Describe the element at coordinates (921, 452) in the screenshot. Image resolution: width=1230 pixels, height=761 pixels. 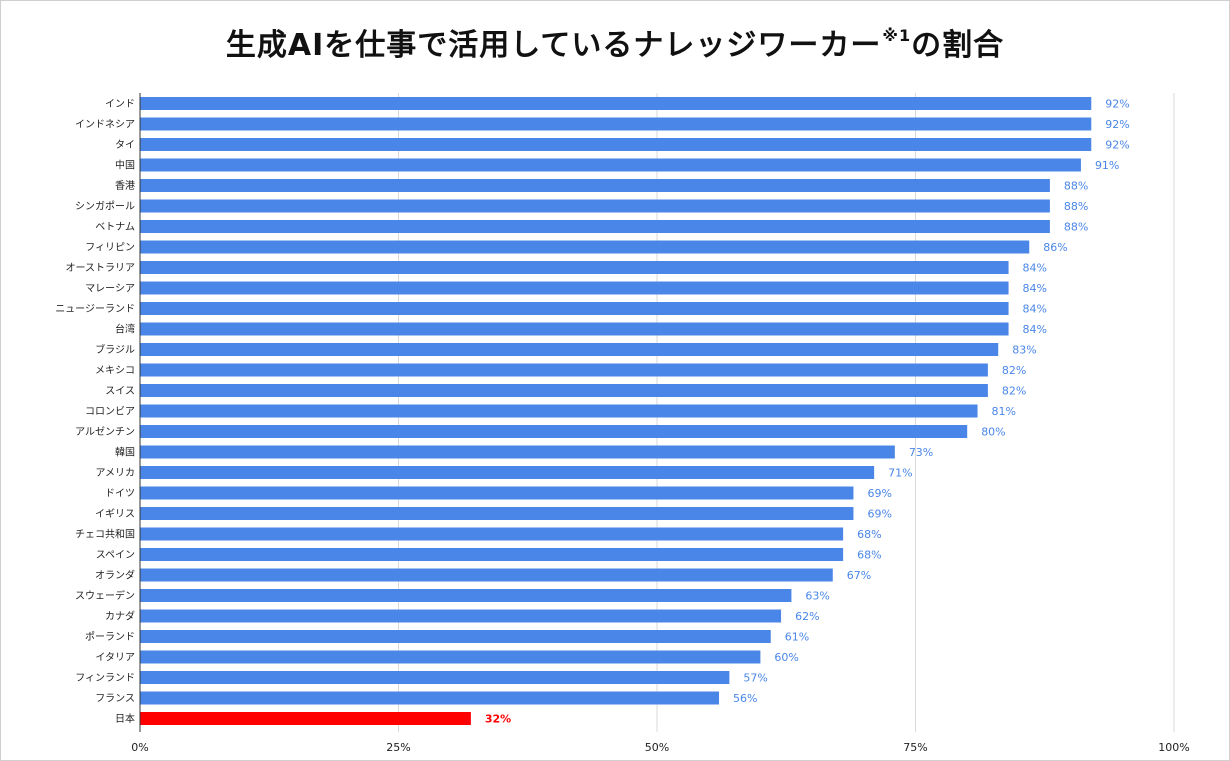
I see `value-label: 73%` at that location.